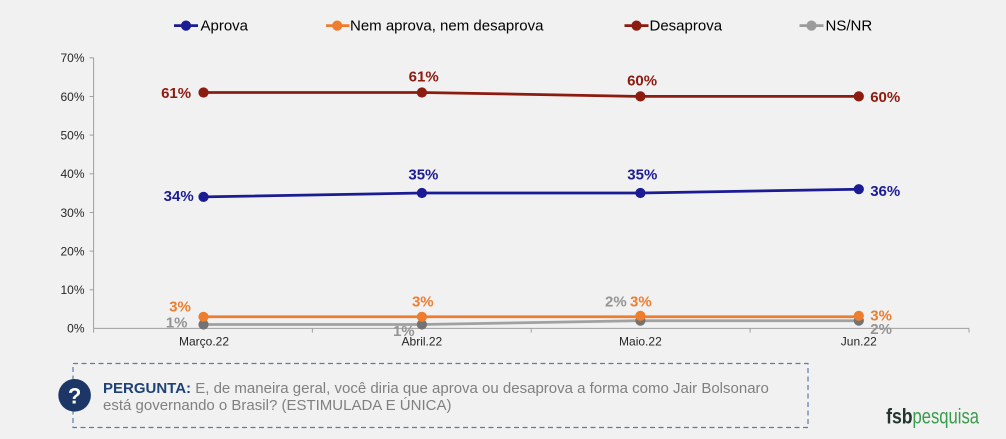 The height and width of the screenshot is (439, 1006). What do you see at coordinates (849, 26) in the screenshot?
I see `svg-text: NS/NR` at bounding box center [849, 26].